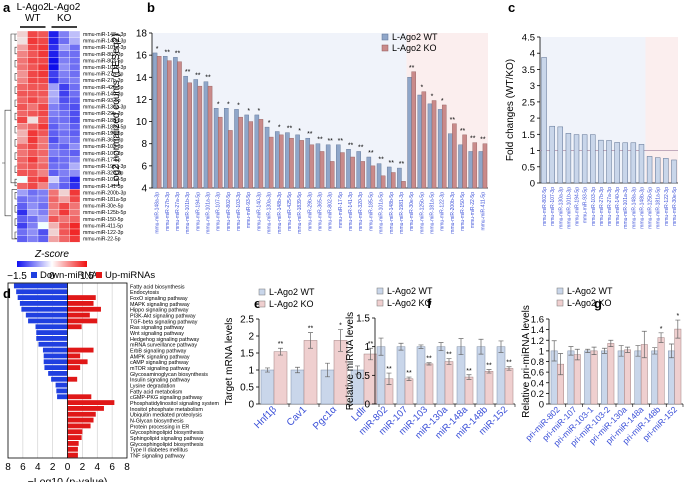 This screenshot has width=685, height=482. I want to click on pathway-label: MAPK signaling pathway, so click(160, 305).